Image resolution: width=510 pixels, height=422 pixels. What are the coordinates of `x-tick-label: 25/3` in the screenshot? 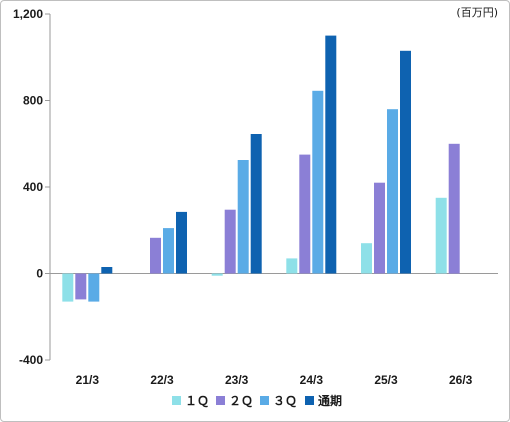 It's located at (386, 380).